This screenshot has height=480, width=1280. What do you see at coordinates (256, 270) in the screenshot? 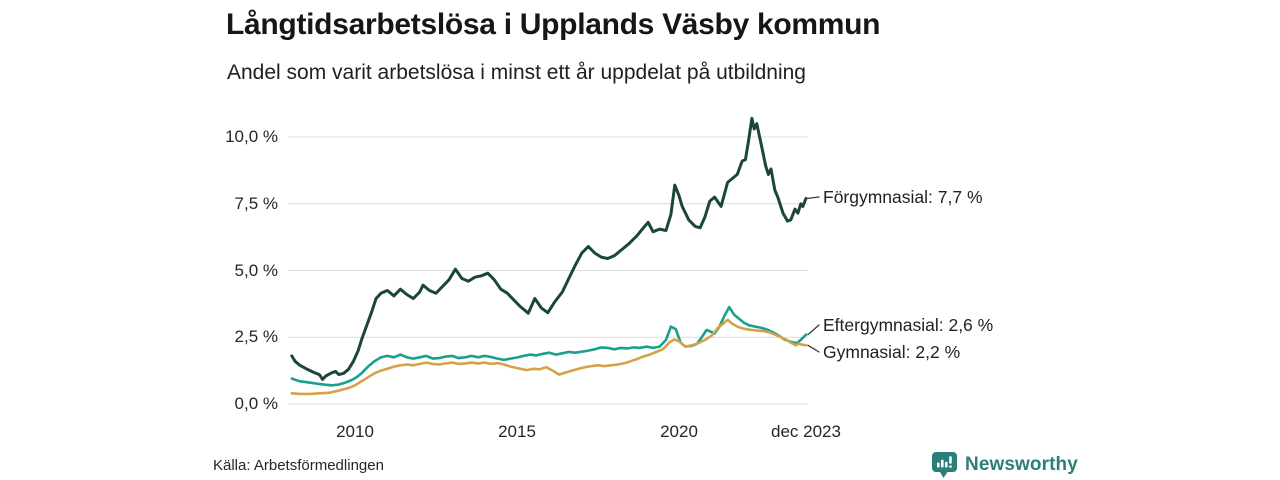
I see `y-axis-tick-label: 5,0 %` at bounding box center [256, 270].